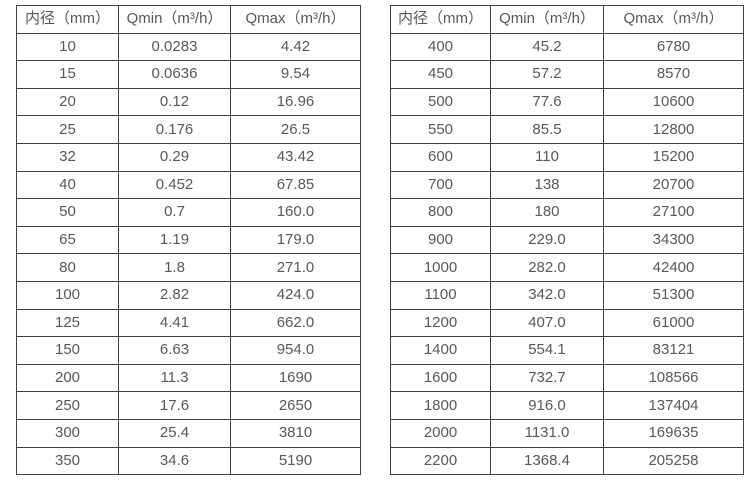 This screenshot has height=483, width=750. Describe the element at coordinates (440, 212) in the screenshot. I see `table-cell: 800` at that location.